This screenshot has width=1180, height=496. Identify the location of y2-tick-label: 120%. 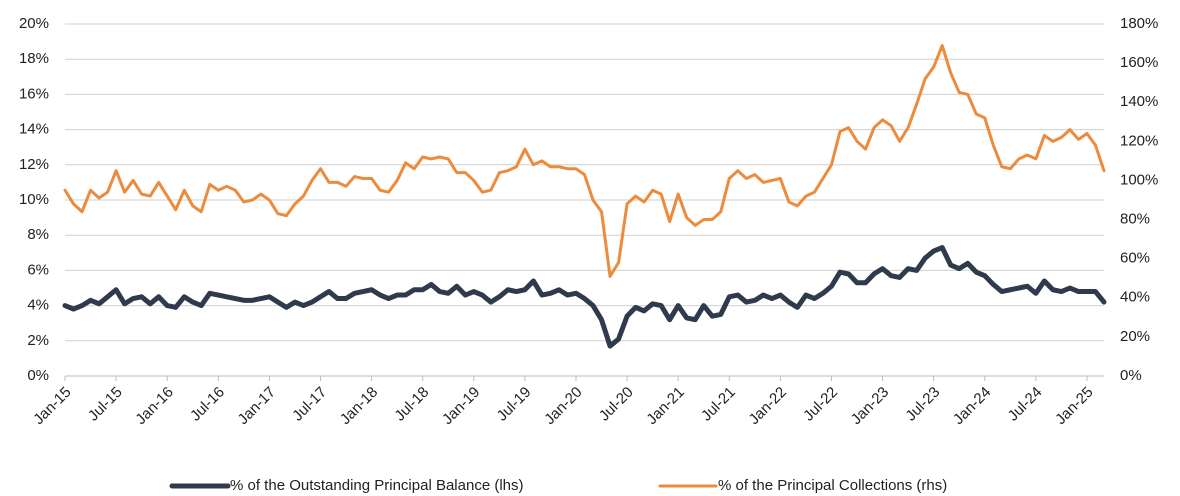
(1139, 140).